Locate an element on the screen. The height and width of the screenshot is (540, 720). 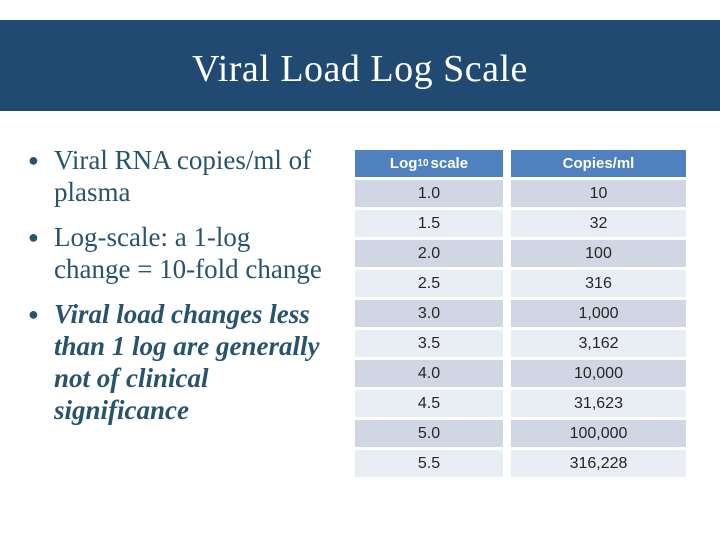
table-row: 1.0 10 is located at coordinates (520, 193).